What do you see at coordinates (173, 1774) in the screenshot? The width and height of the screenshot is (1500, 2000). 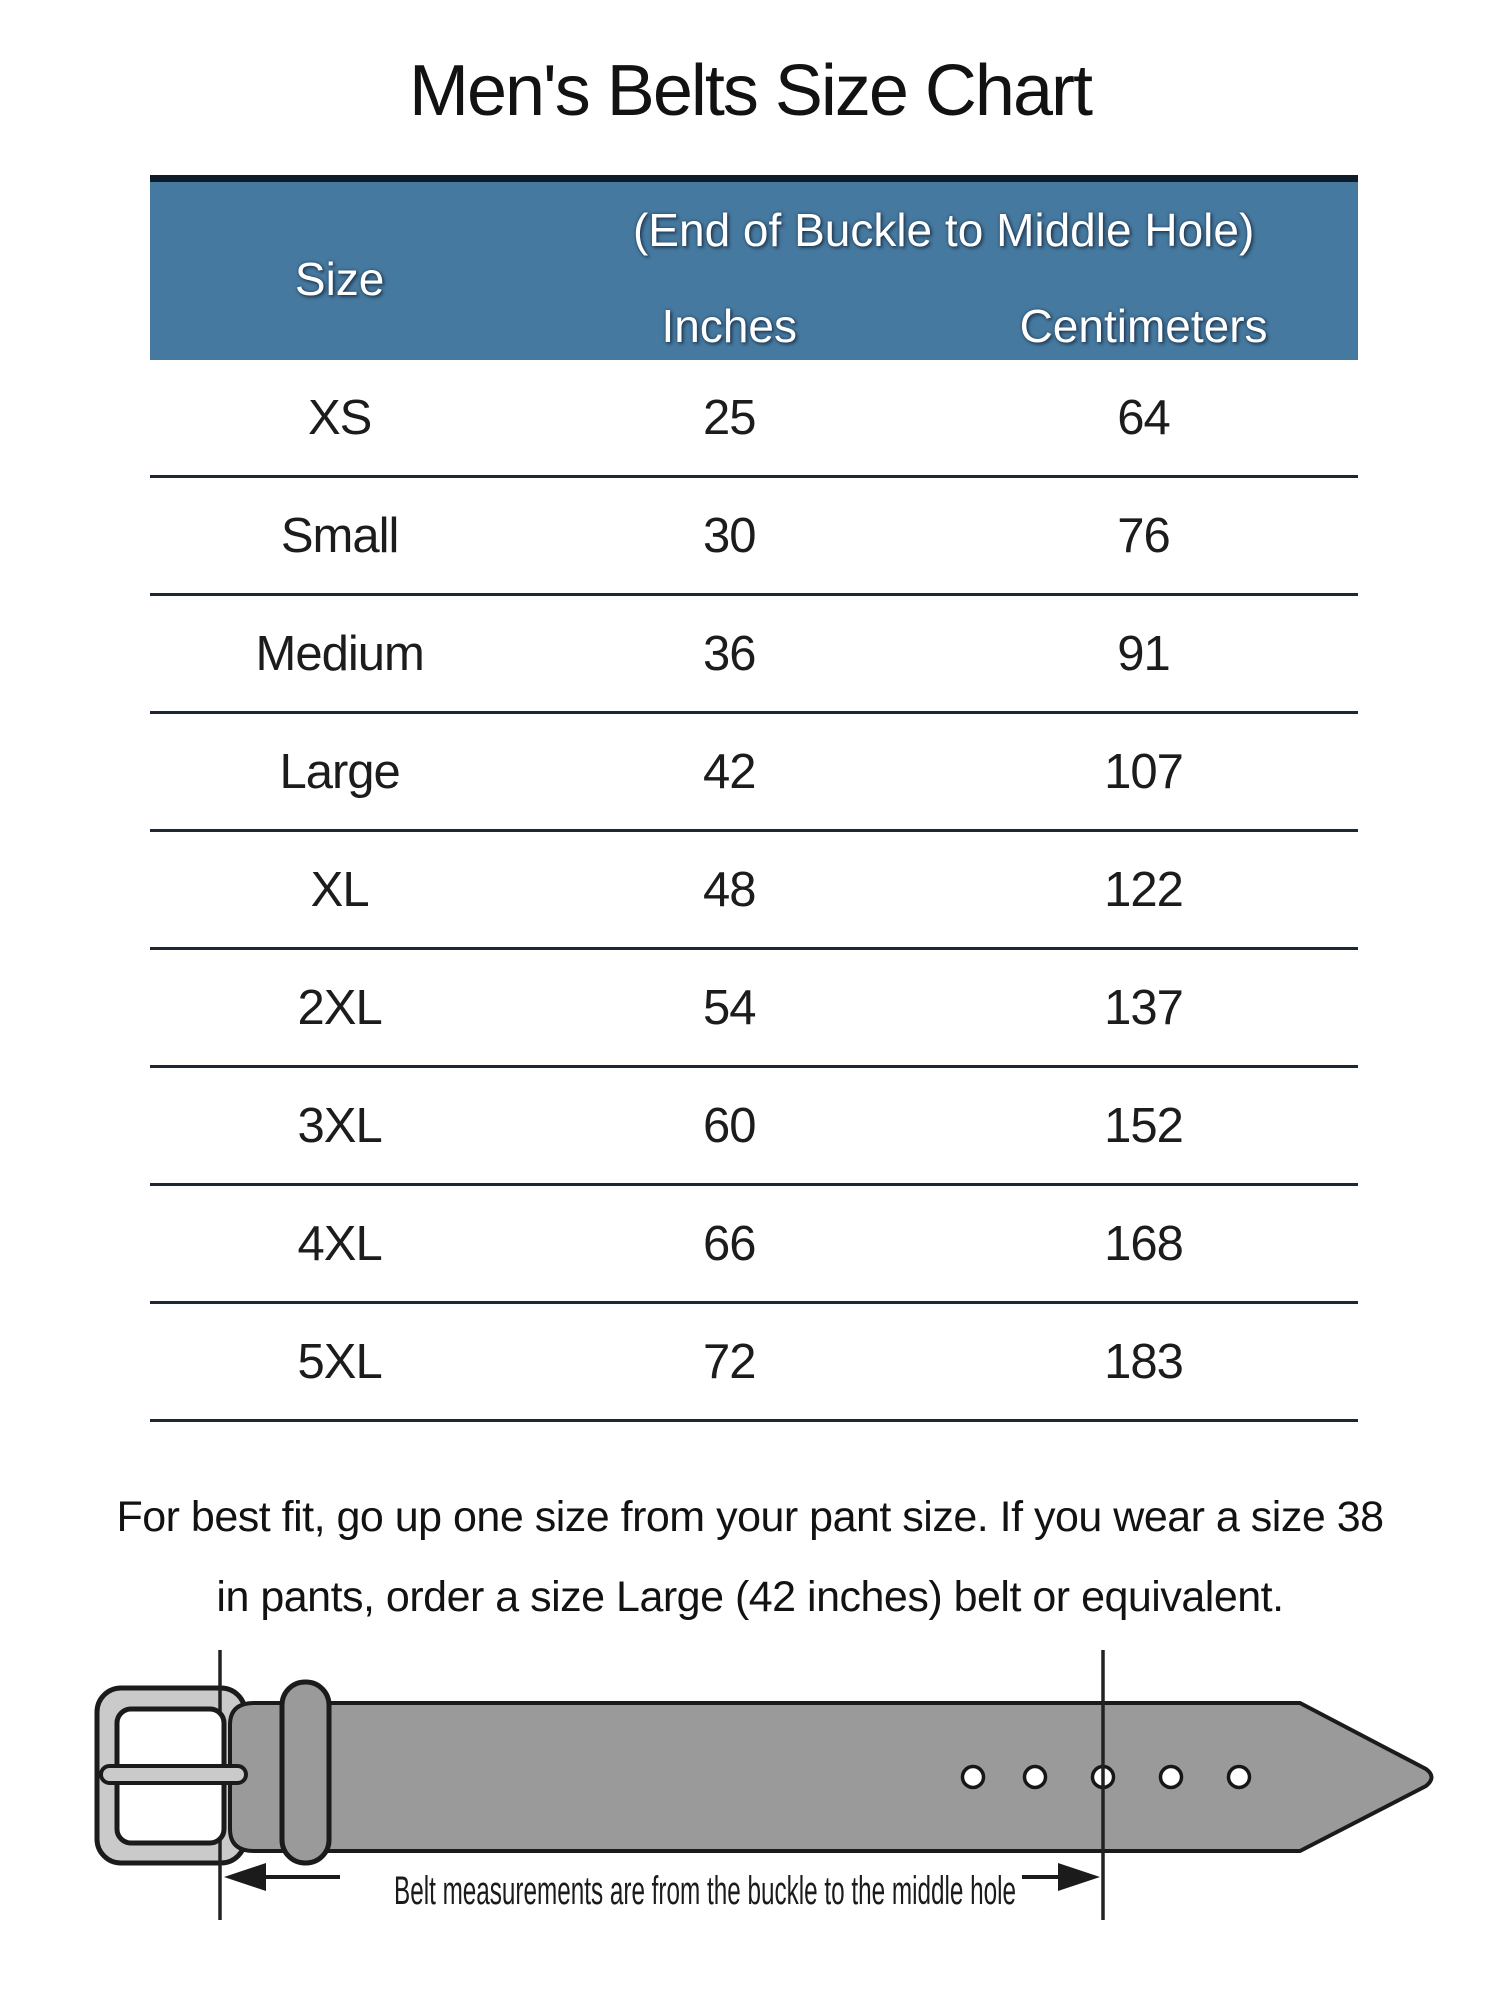 I see `belt-buckle-prong` at bounding box center [173, 1774].